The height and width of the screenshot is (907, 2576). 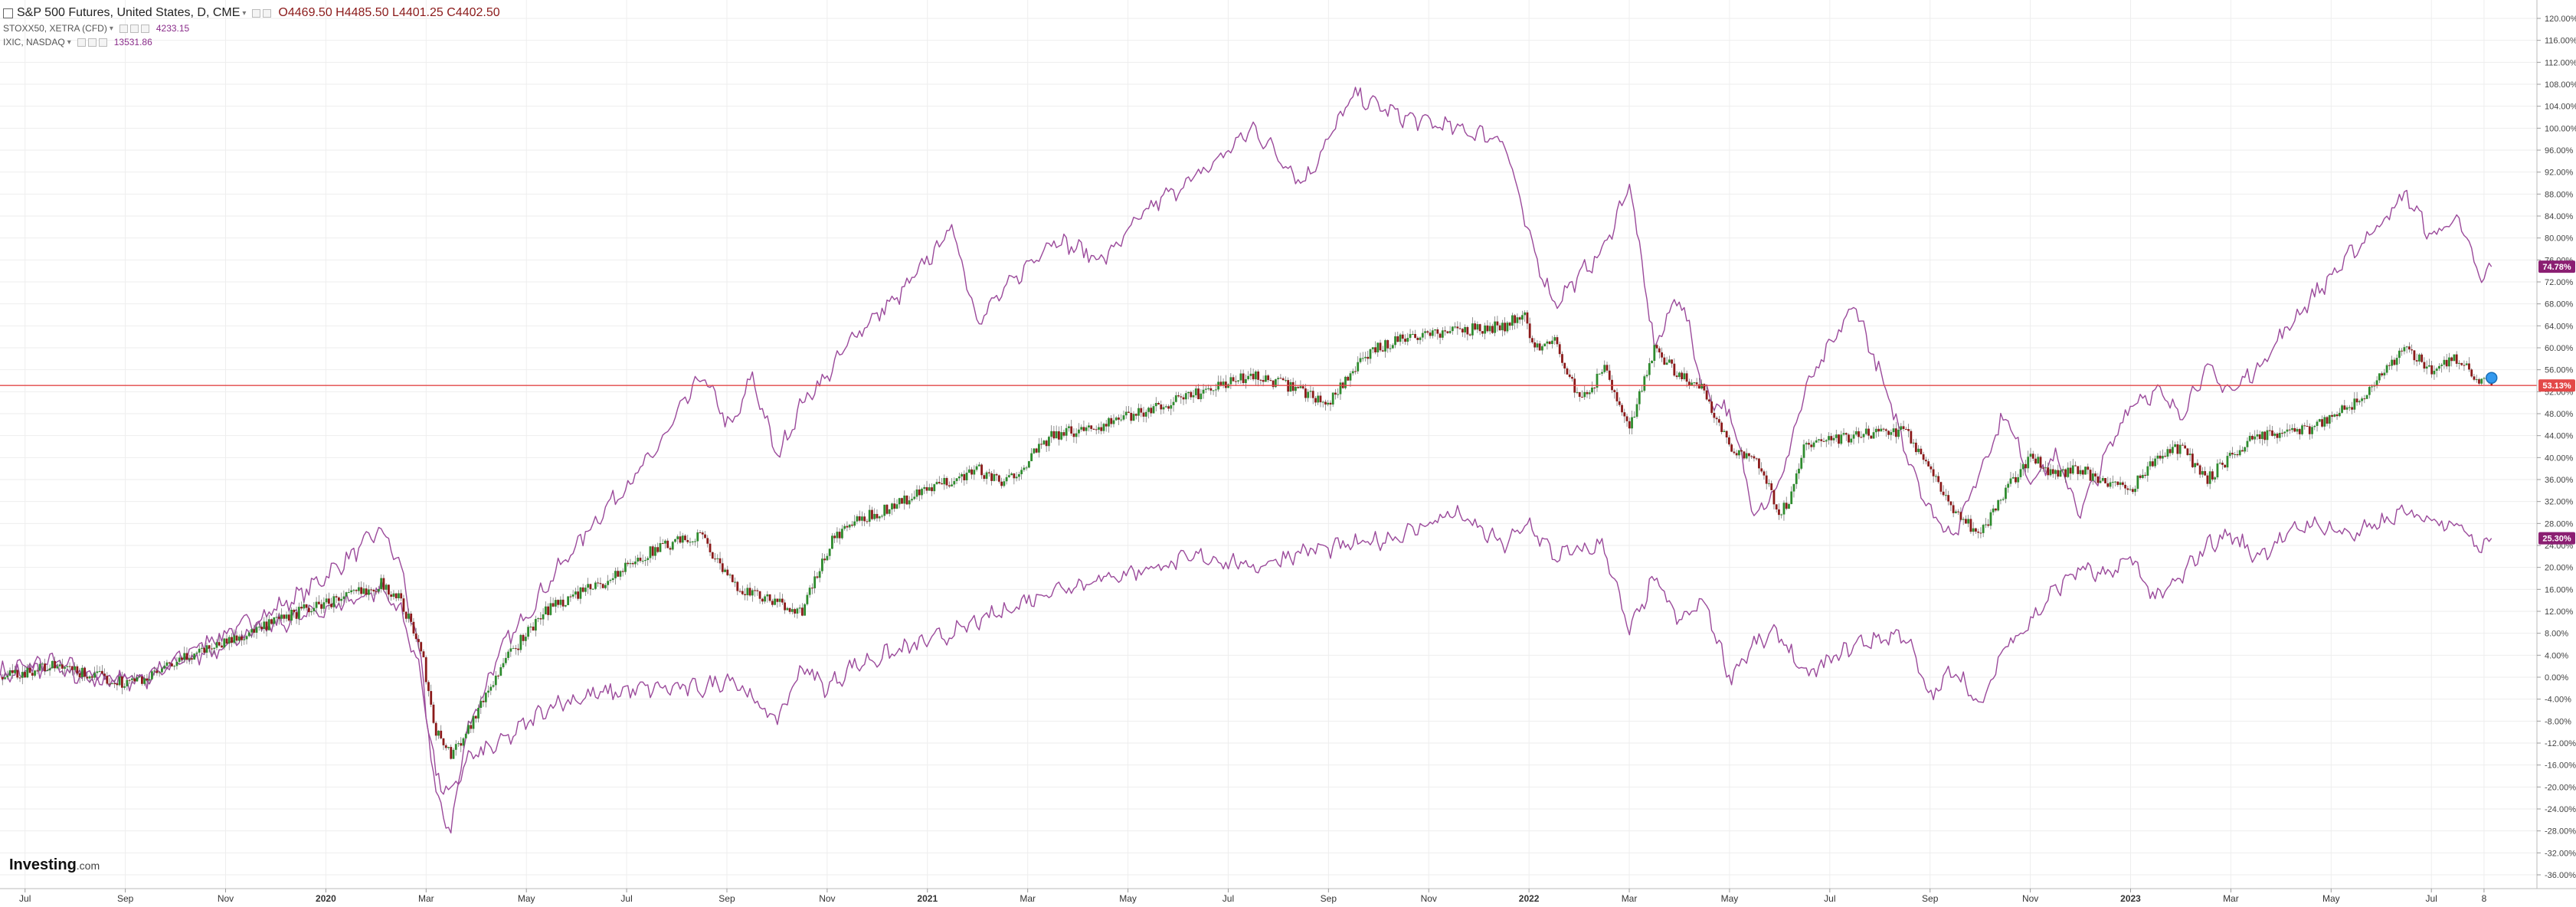 What do you see at coordinates (366, 12) in the screenshot?
I see `high-value: 4485.50` at bounding box center [366, 12].